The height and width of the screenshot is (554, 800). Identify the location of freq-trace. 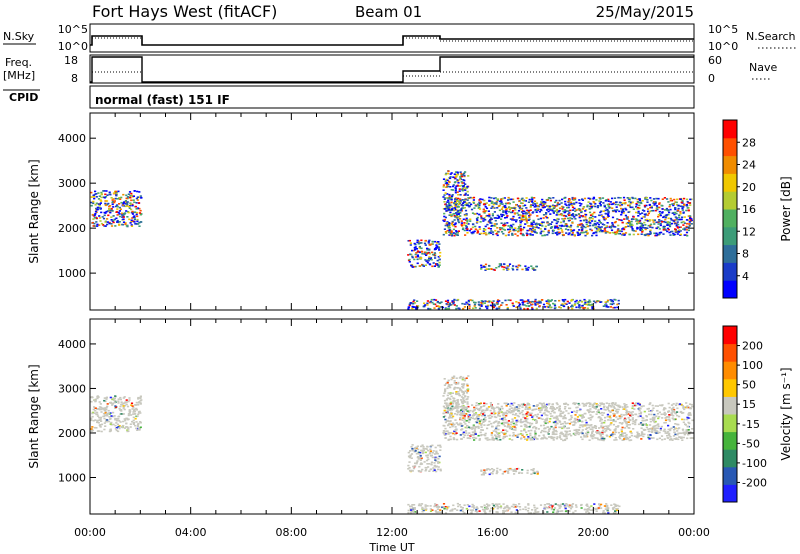
(392, 69).